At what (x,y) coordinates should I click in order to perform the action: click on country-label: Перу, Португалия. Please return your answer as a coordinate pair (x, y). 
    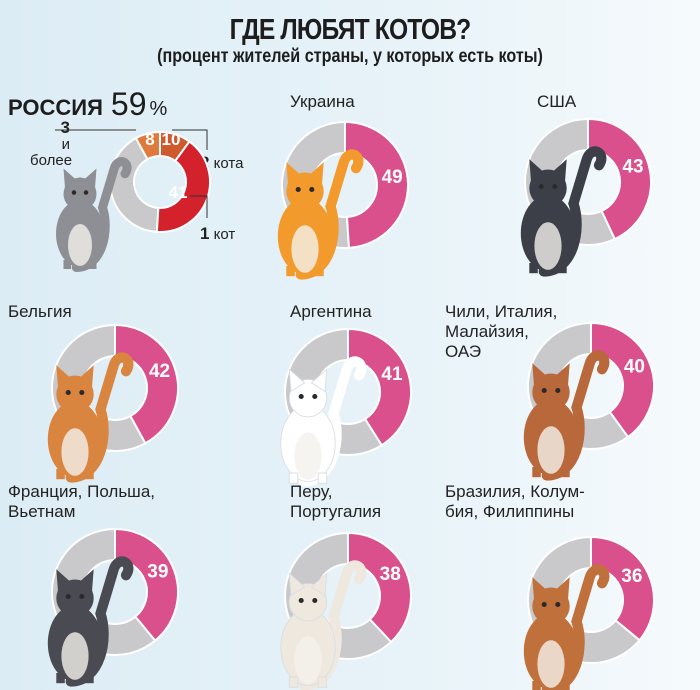
    Looking at the image, I should click on (335, 502).